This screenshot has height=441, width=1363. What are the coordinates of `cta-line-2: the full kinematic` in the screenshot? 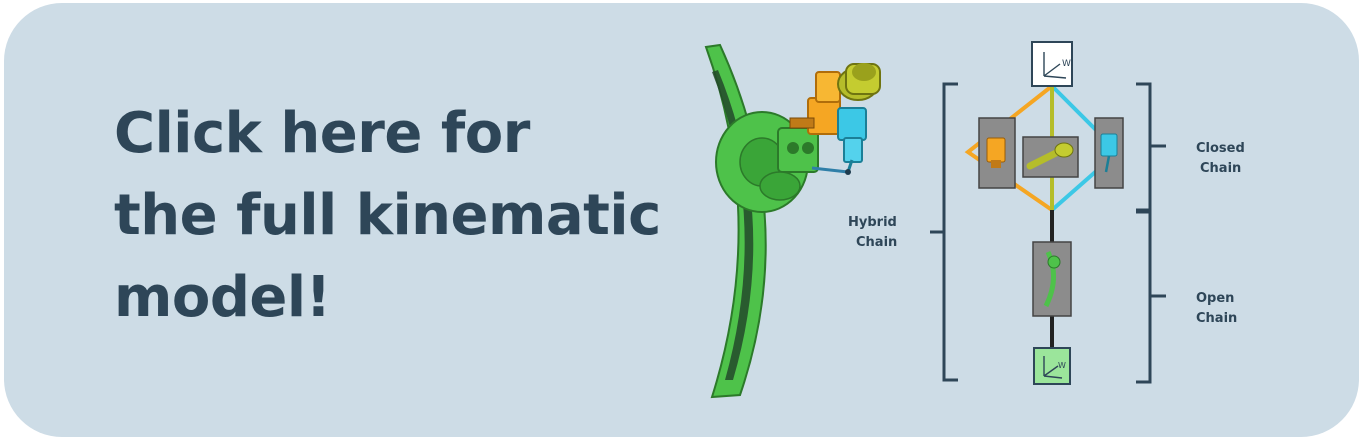 It's located at (387, 215).